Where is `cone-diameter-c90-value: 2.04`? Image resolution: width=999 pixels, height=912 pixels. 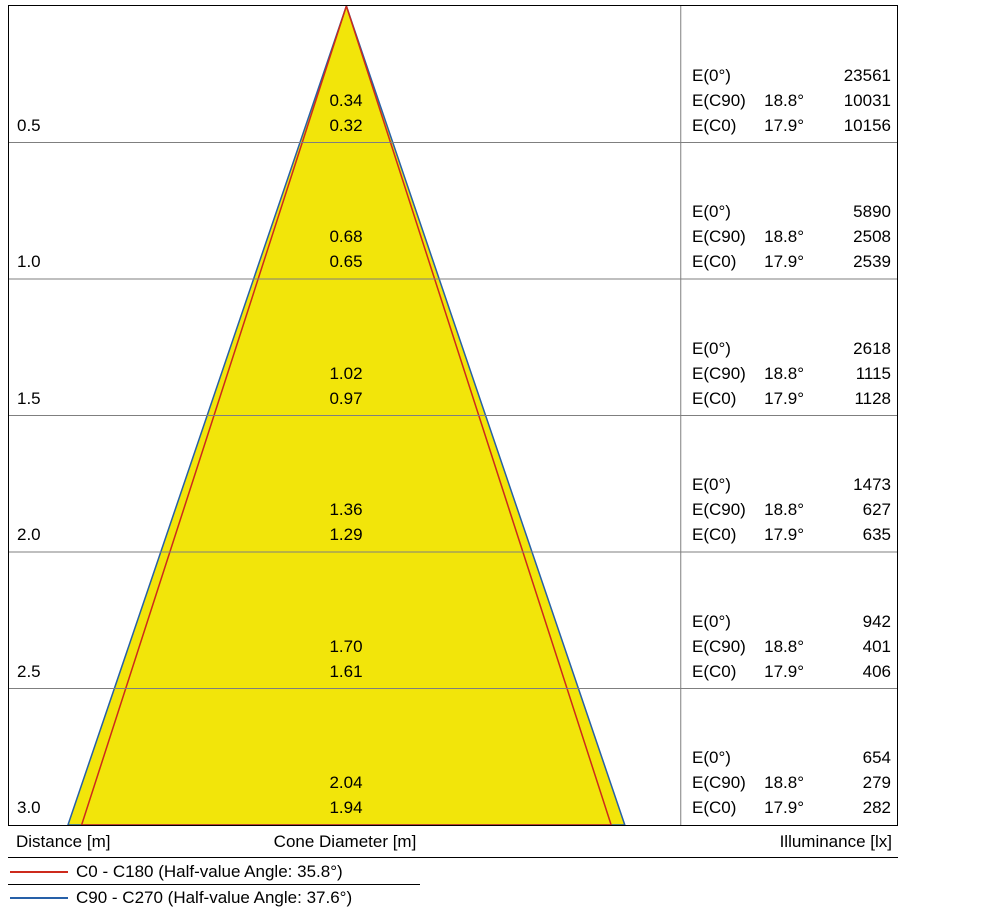 cone-diameter-c90-value: 2.04 is located at coordinates (346, 782).